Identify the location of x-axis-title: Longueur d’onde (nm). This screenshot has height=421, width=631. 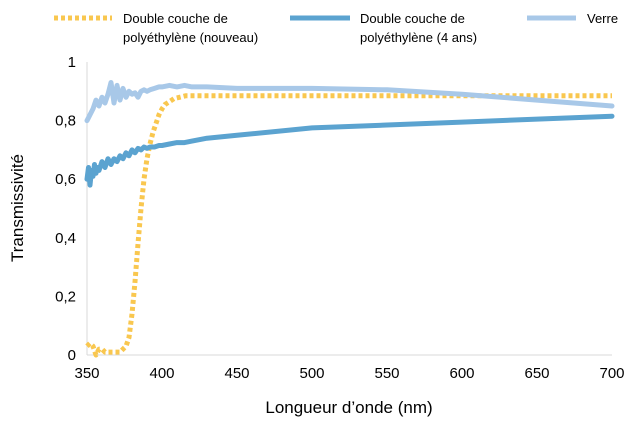
(348, 407).